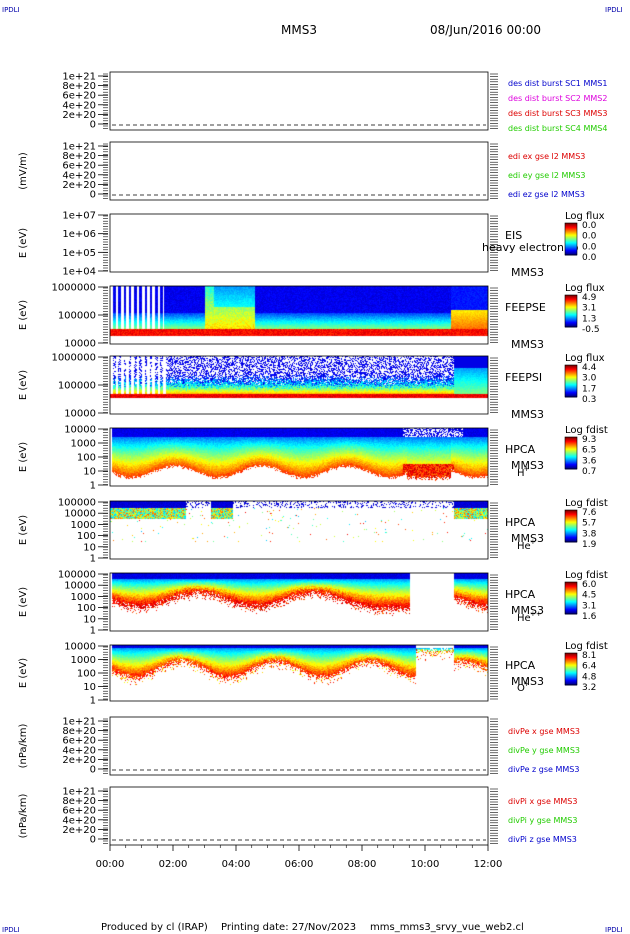 This screenshot has height=934, width=630. I want to click on instrument-label-2: EIS, so click(513, 235).